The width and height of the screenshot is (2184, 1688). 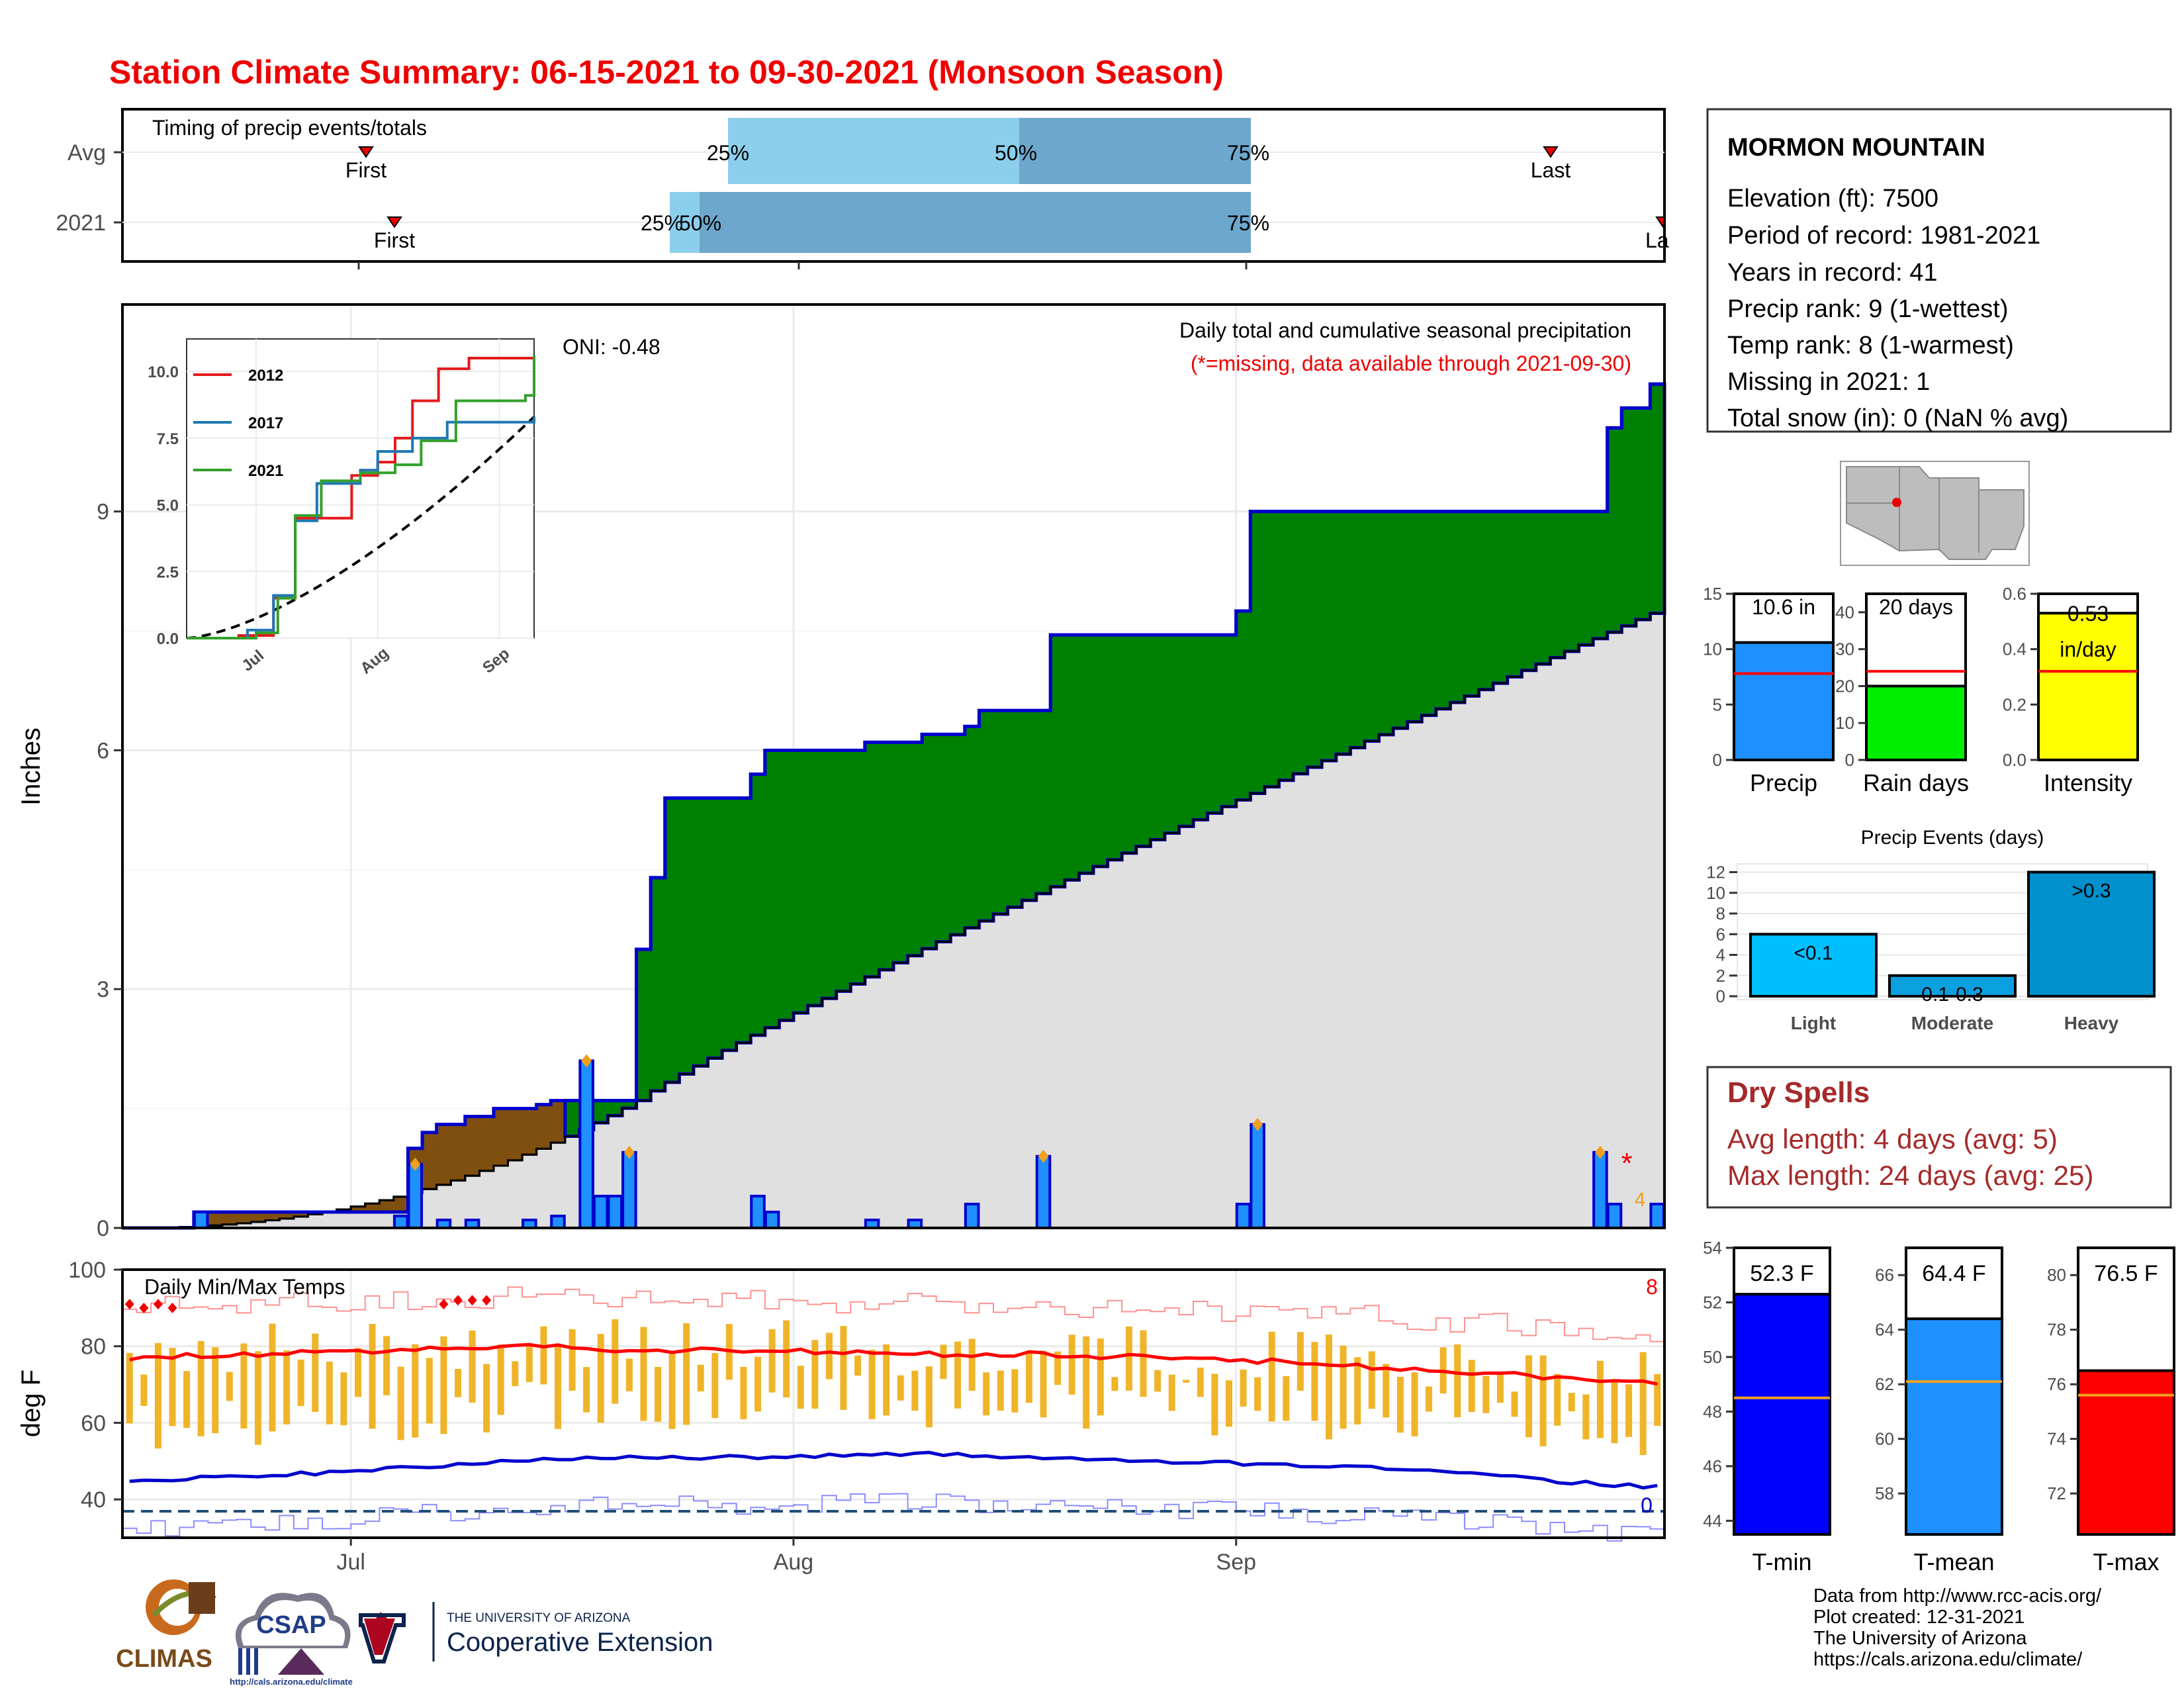 I want to click on temp-summary-tick-label: 50, so click(x=1712, y=1357).